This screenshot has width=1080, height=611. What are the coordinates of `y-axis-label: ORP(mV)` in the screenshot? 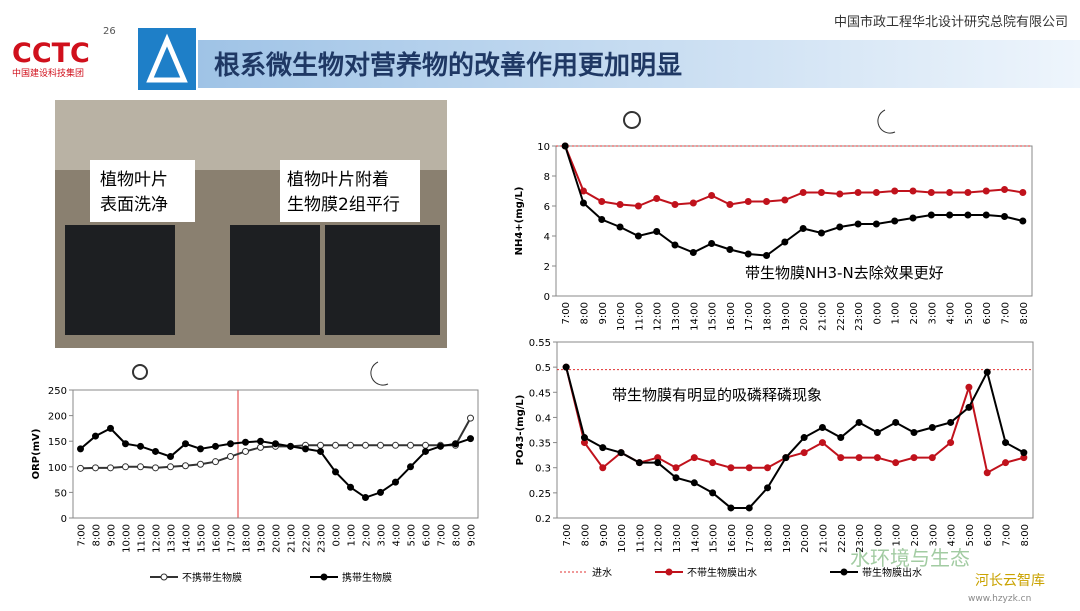 It's located at (36, 454).